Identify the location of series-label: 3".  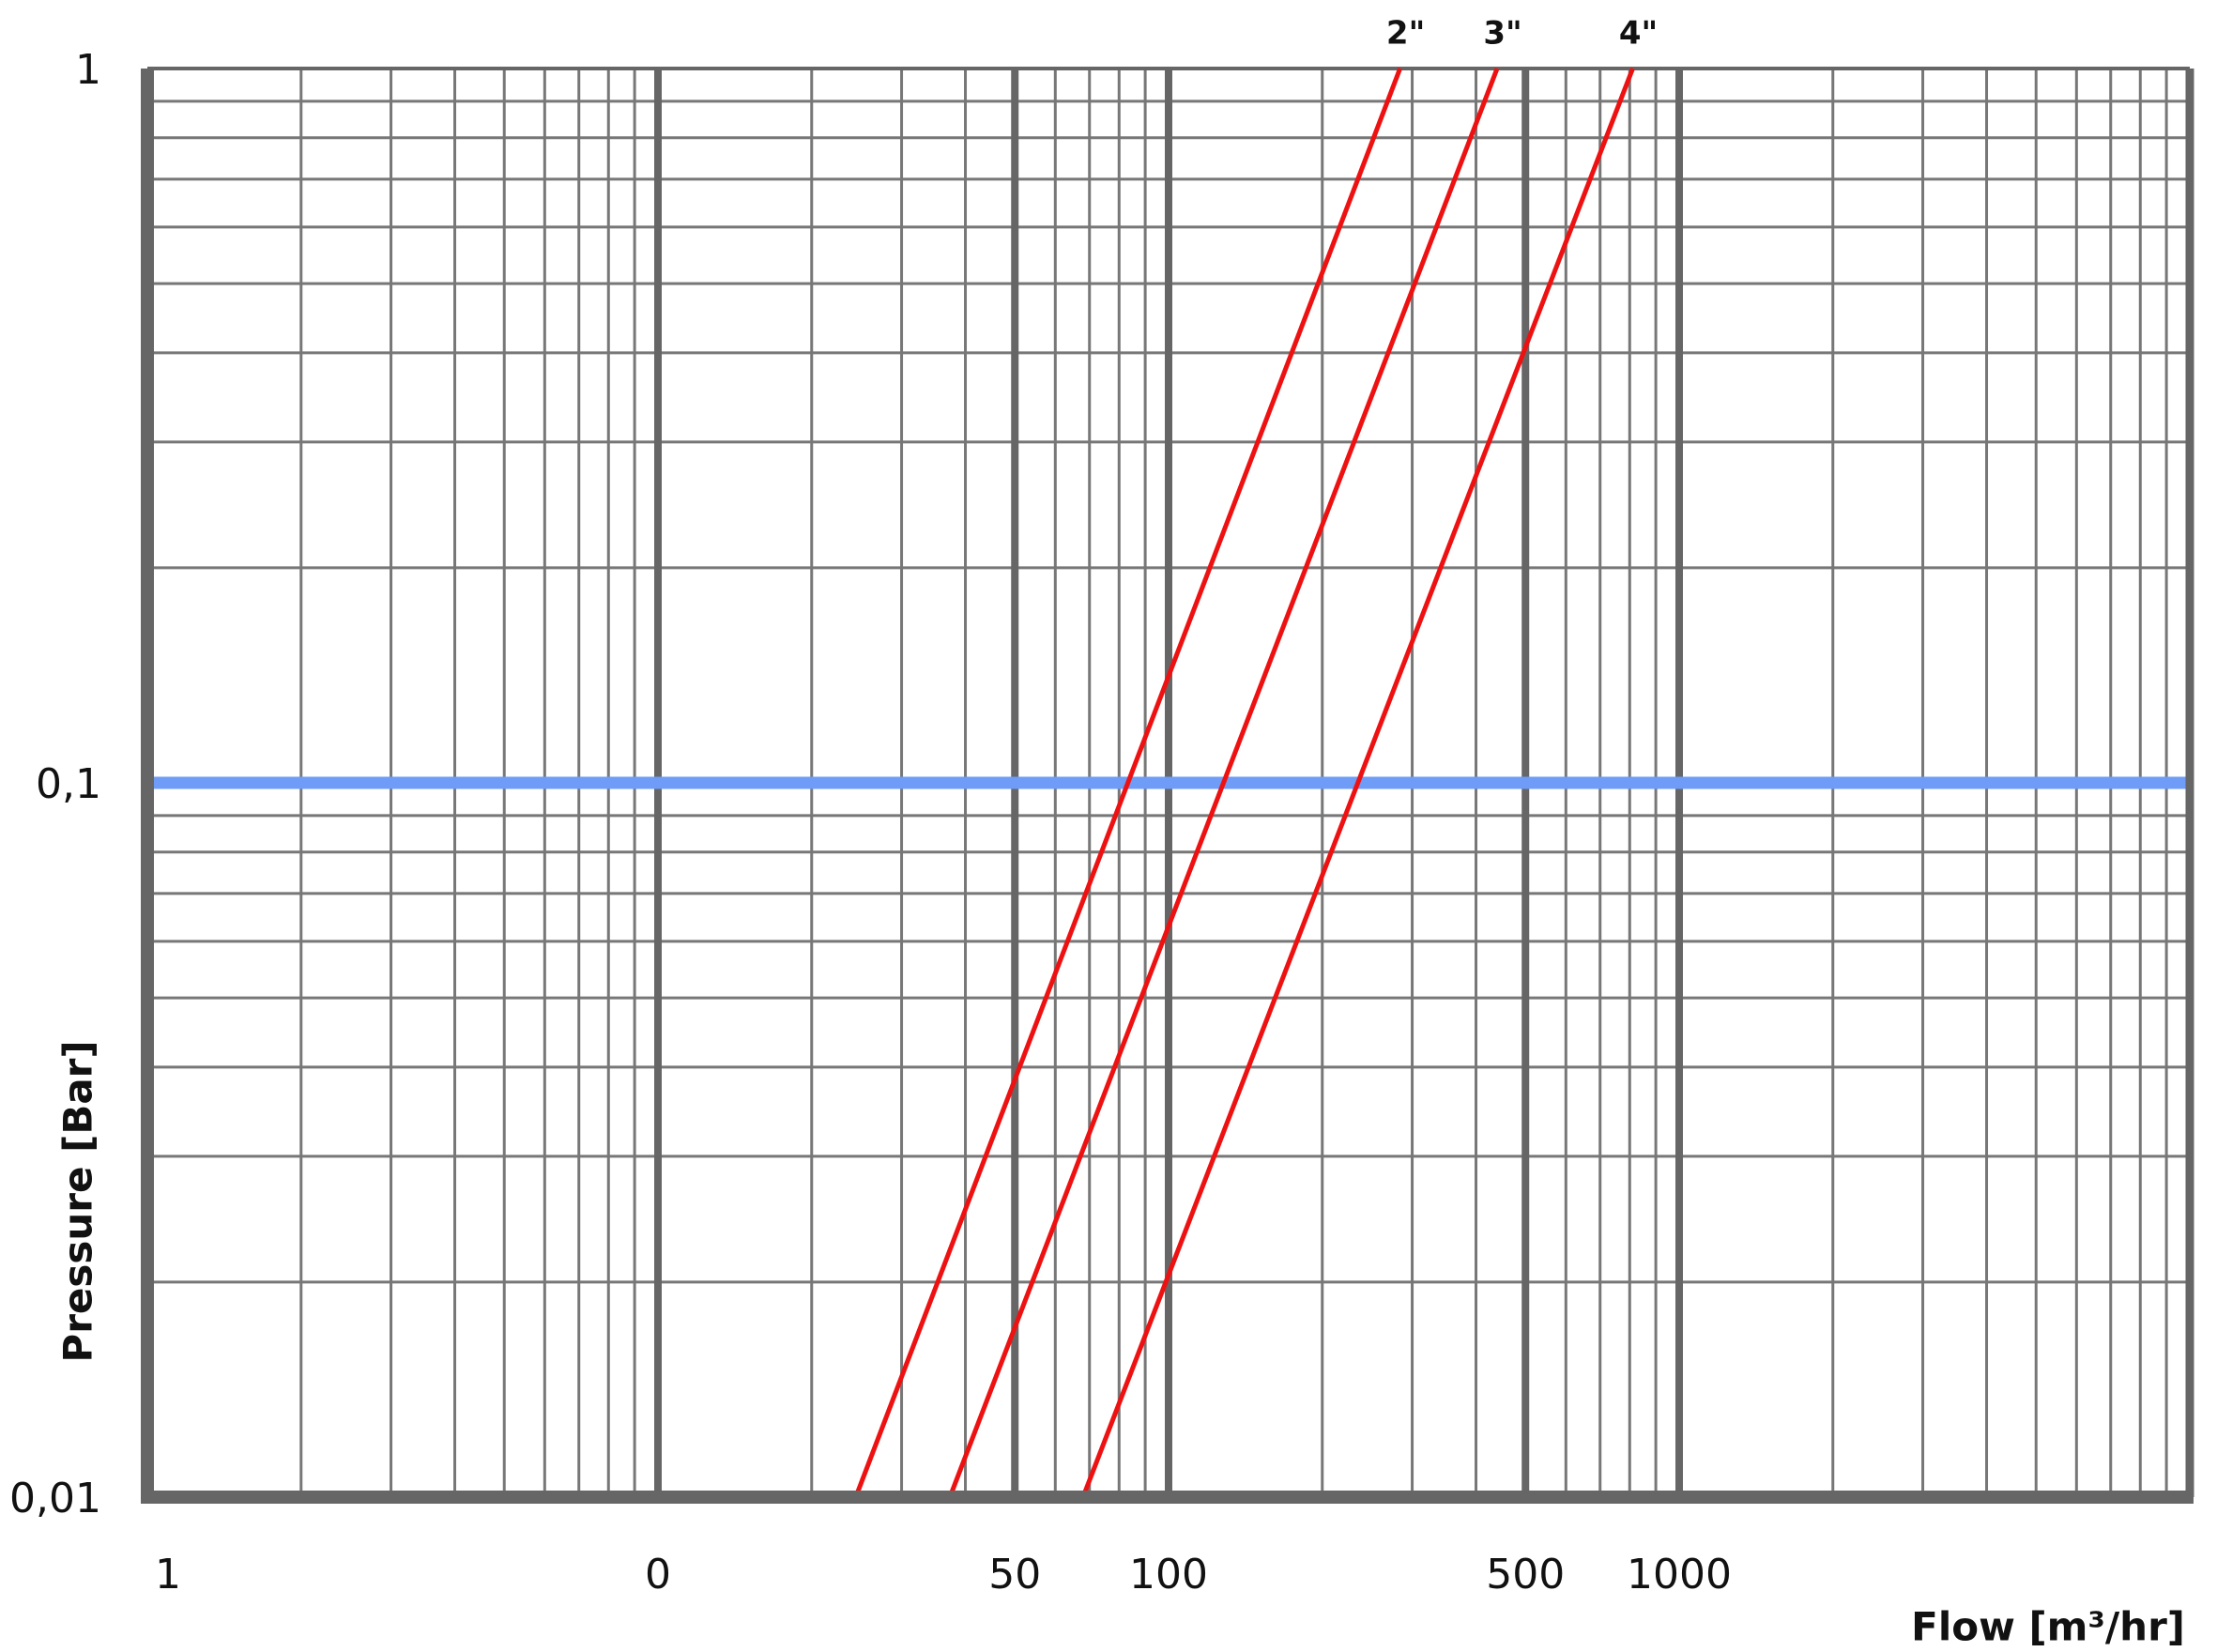
(1502, 34).